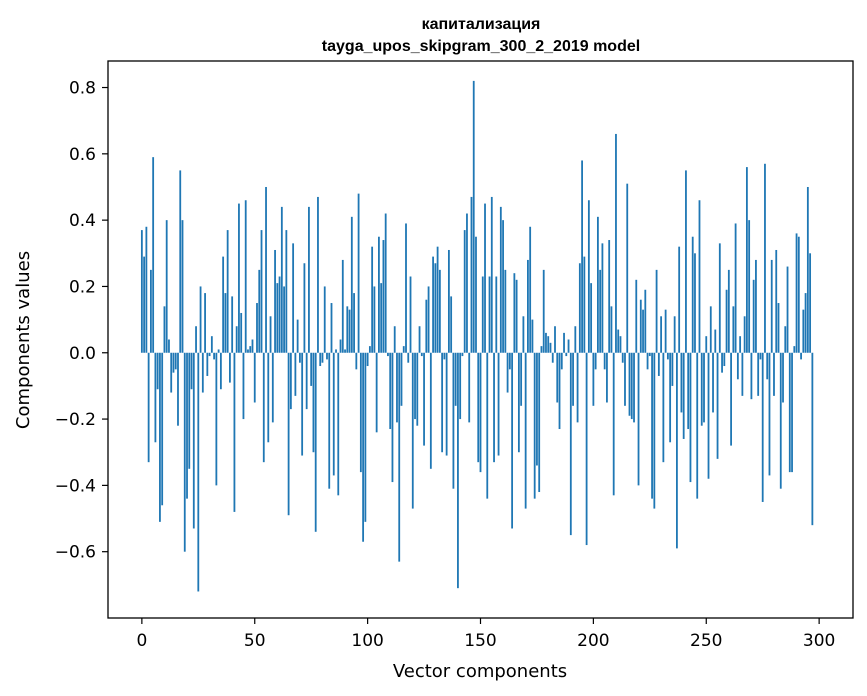 The height and width of the screenshot is (696, 867). What do you see at coordinates (82, 221) in the screenshot?
I see `y-tick-label: 0.4` at bounding box center [82, 221].